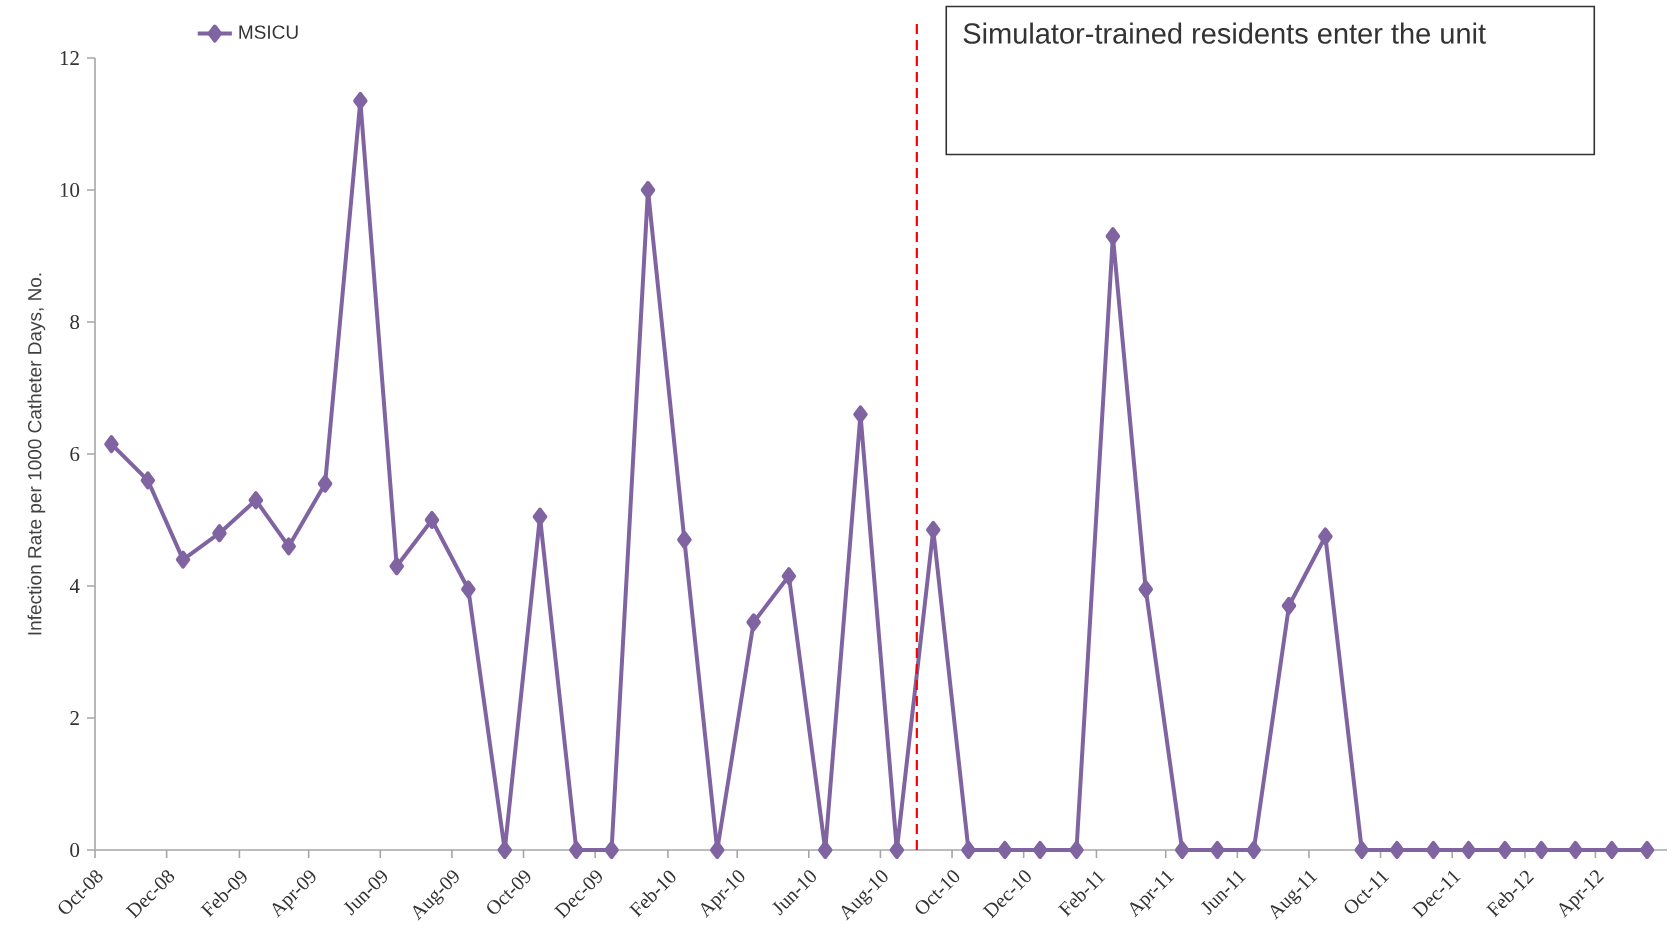 The width and height of the screenshot is (1674, 940). Describe the element at coordinates (74, 586) in the screenshot. I see `y-tick-label: 4` at that location.